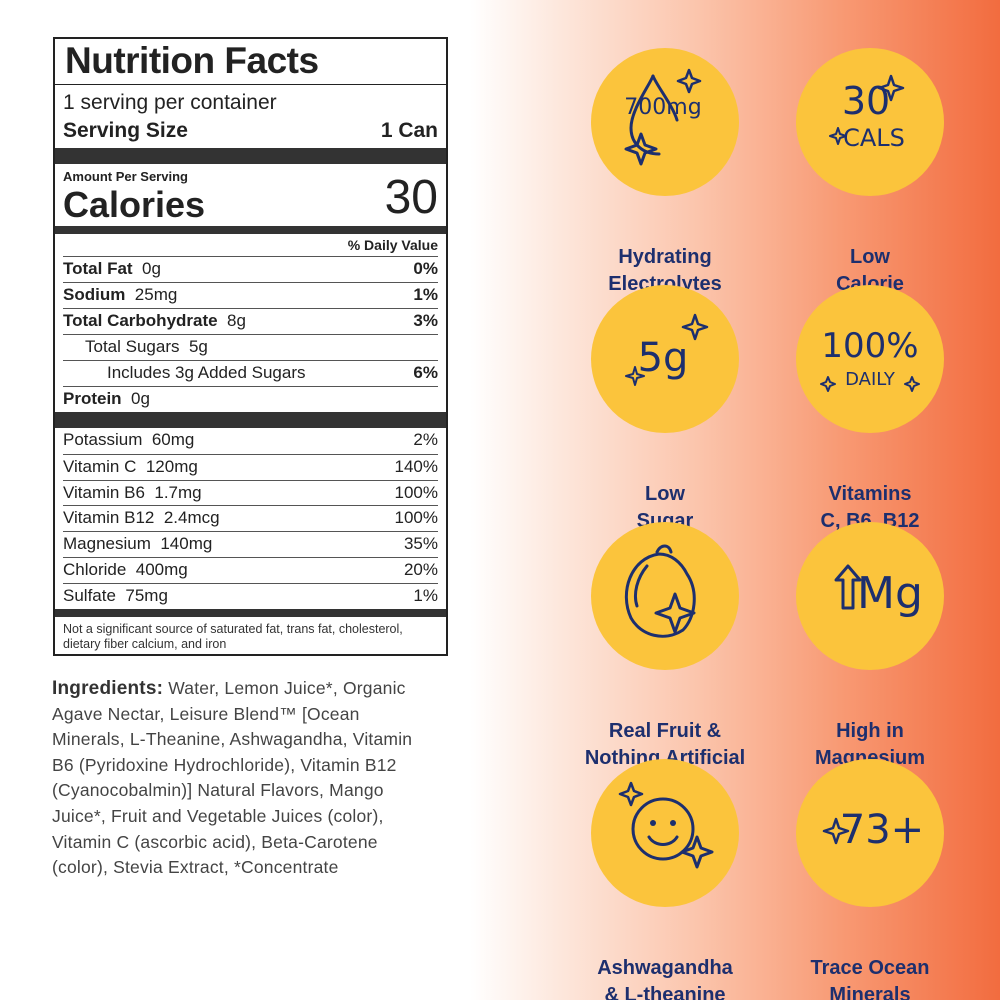 This screenshot has width=1000, height=1000. I want to click on nutrient-label: Total Fat, so click(98, 268).